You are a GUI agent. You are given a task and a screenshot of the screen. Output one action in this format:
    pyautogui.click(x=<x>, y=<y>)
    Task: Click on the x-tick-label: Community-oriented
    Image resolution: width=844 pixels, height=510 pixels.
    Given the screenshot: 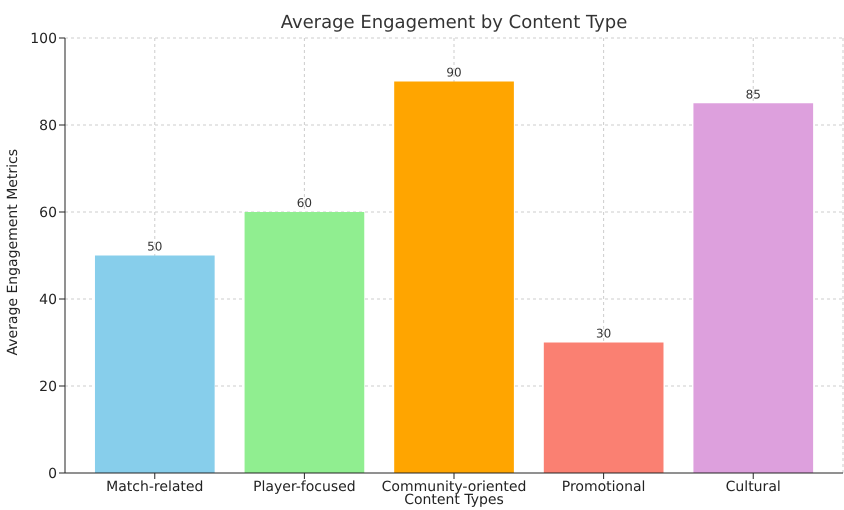 What is the action you would take?
    pyautogui.click(x=454, y=486)
    